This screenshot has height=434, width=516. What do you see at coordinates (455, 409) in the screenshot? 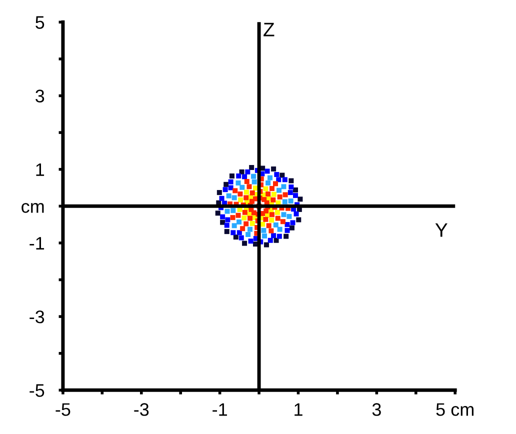
I see `x-tick-label: 5 cm` at bounding box center [455, 409].